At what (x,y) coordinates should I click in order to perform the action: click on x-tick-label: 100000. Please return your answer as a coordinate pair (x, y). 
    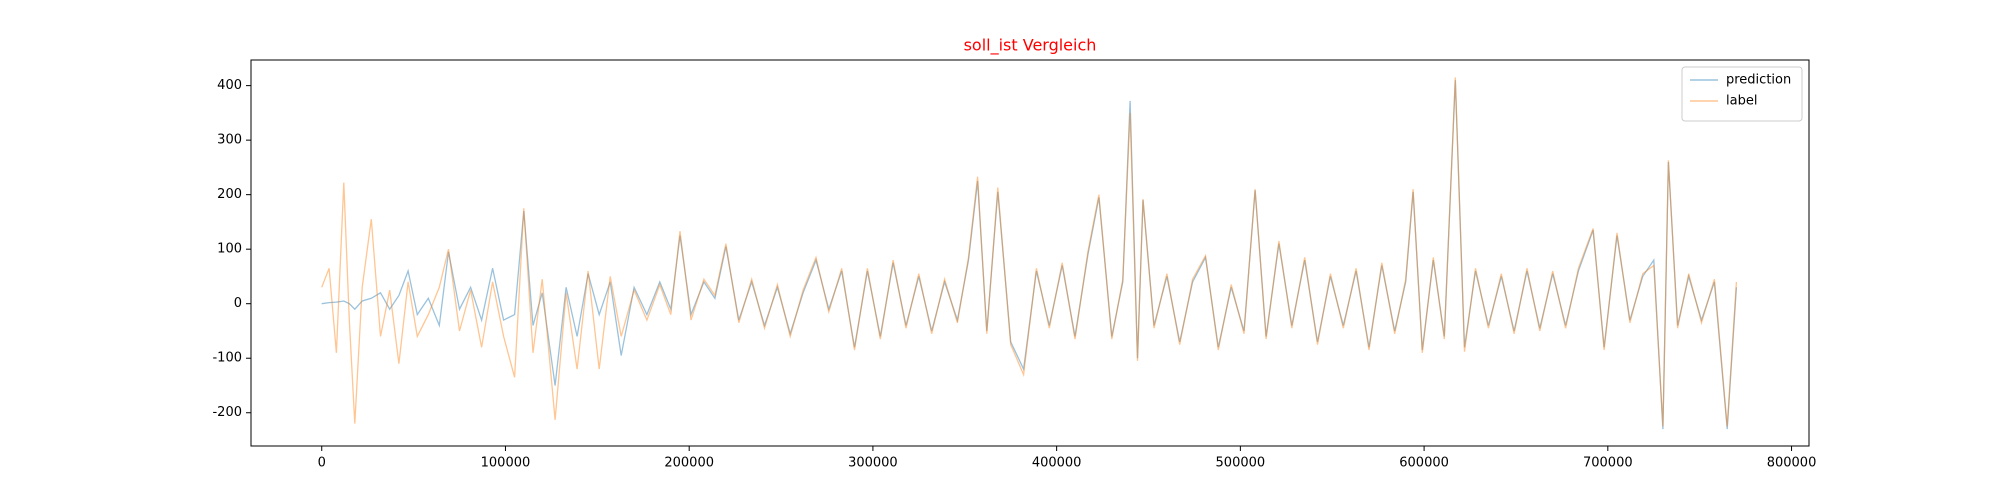
    Looking at the image, I should click on (506, 463).